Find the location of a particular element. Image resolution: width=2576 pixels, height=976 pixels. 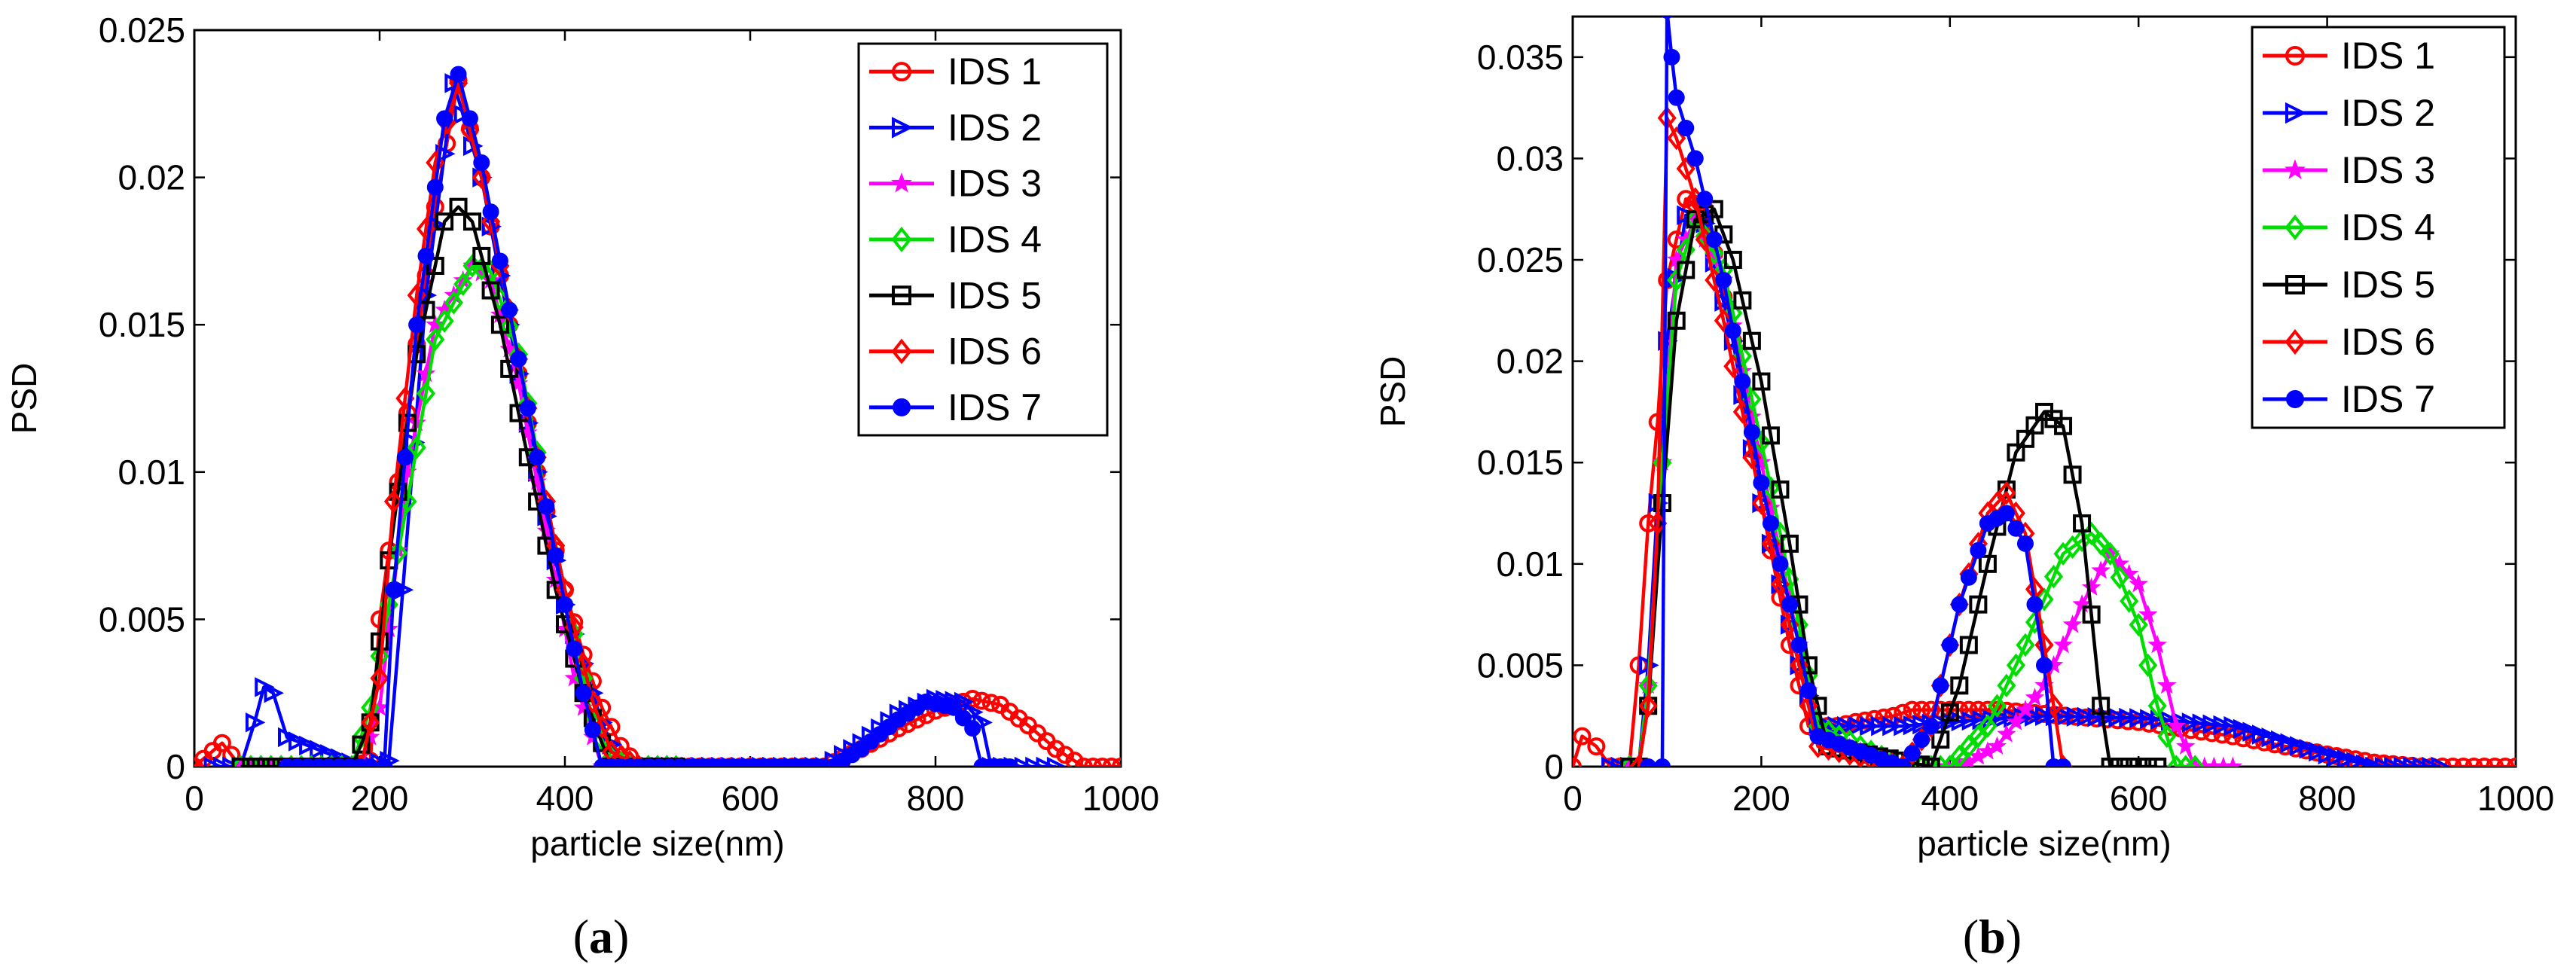

y-axis-label: PSD is located at coordinates (25, 399).